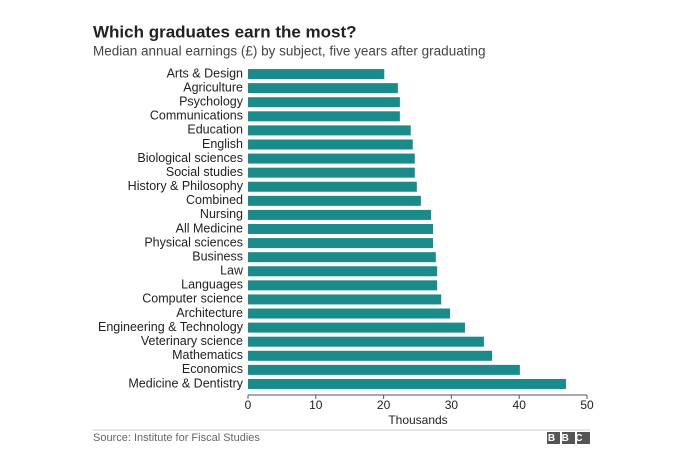 The width and height of the screenshot is (681, 463). I want to click on x-tick-label: 10, so click(316, 405).